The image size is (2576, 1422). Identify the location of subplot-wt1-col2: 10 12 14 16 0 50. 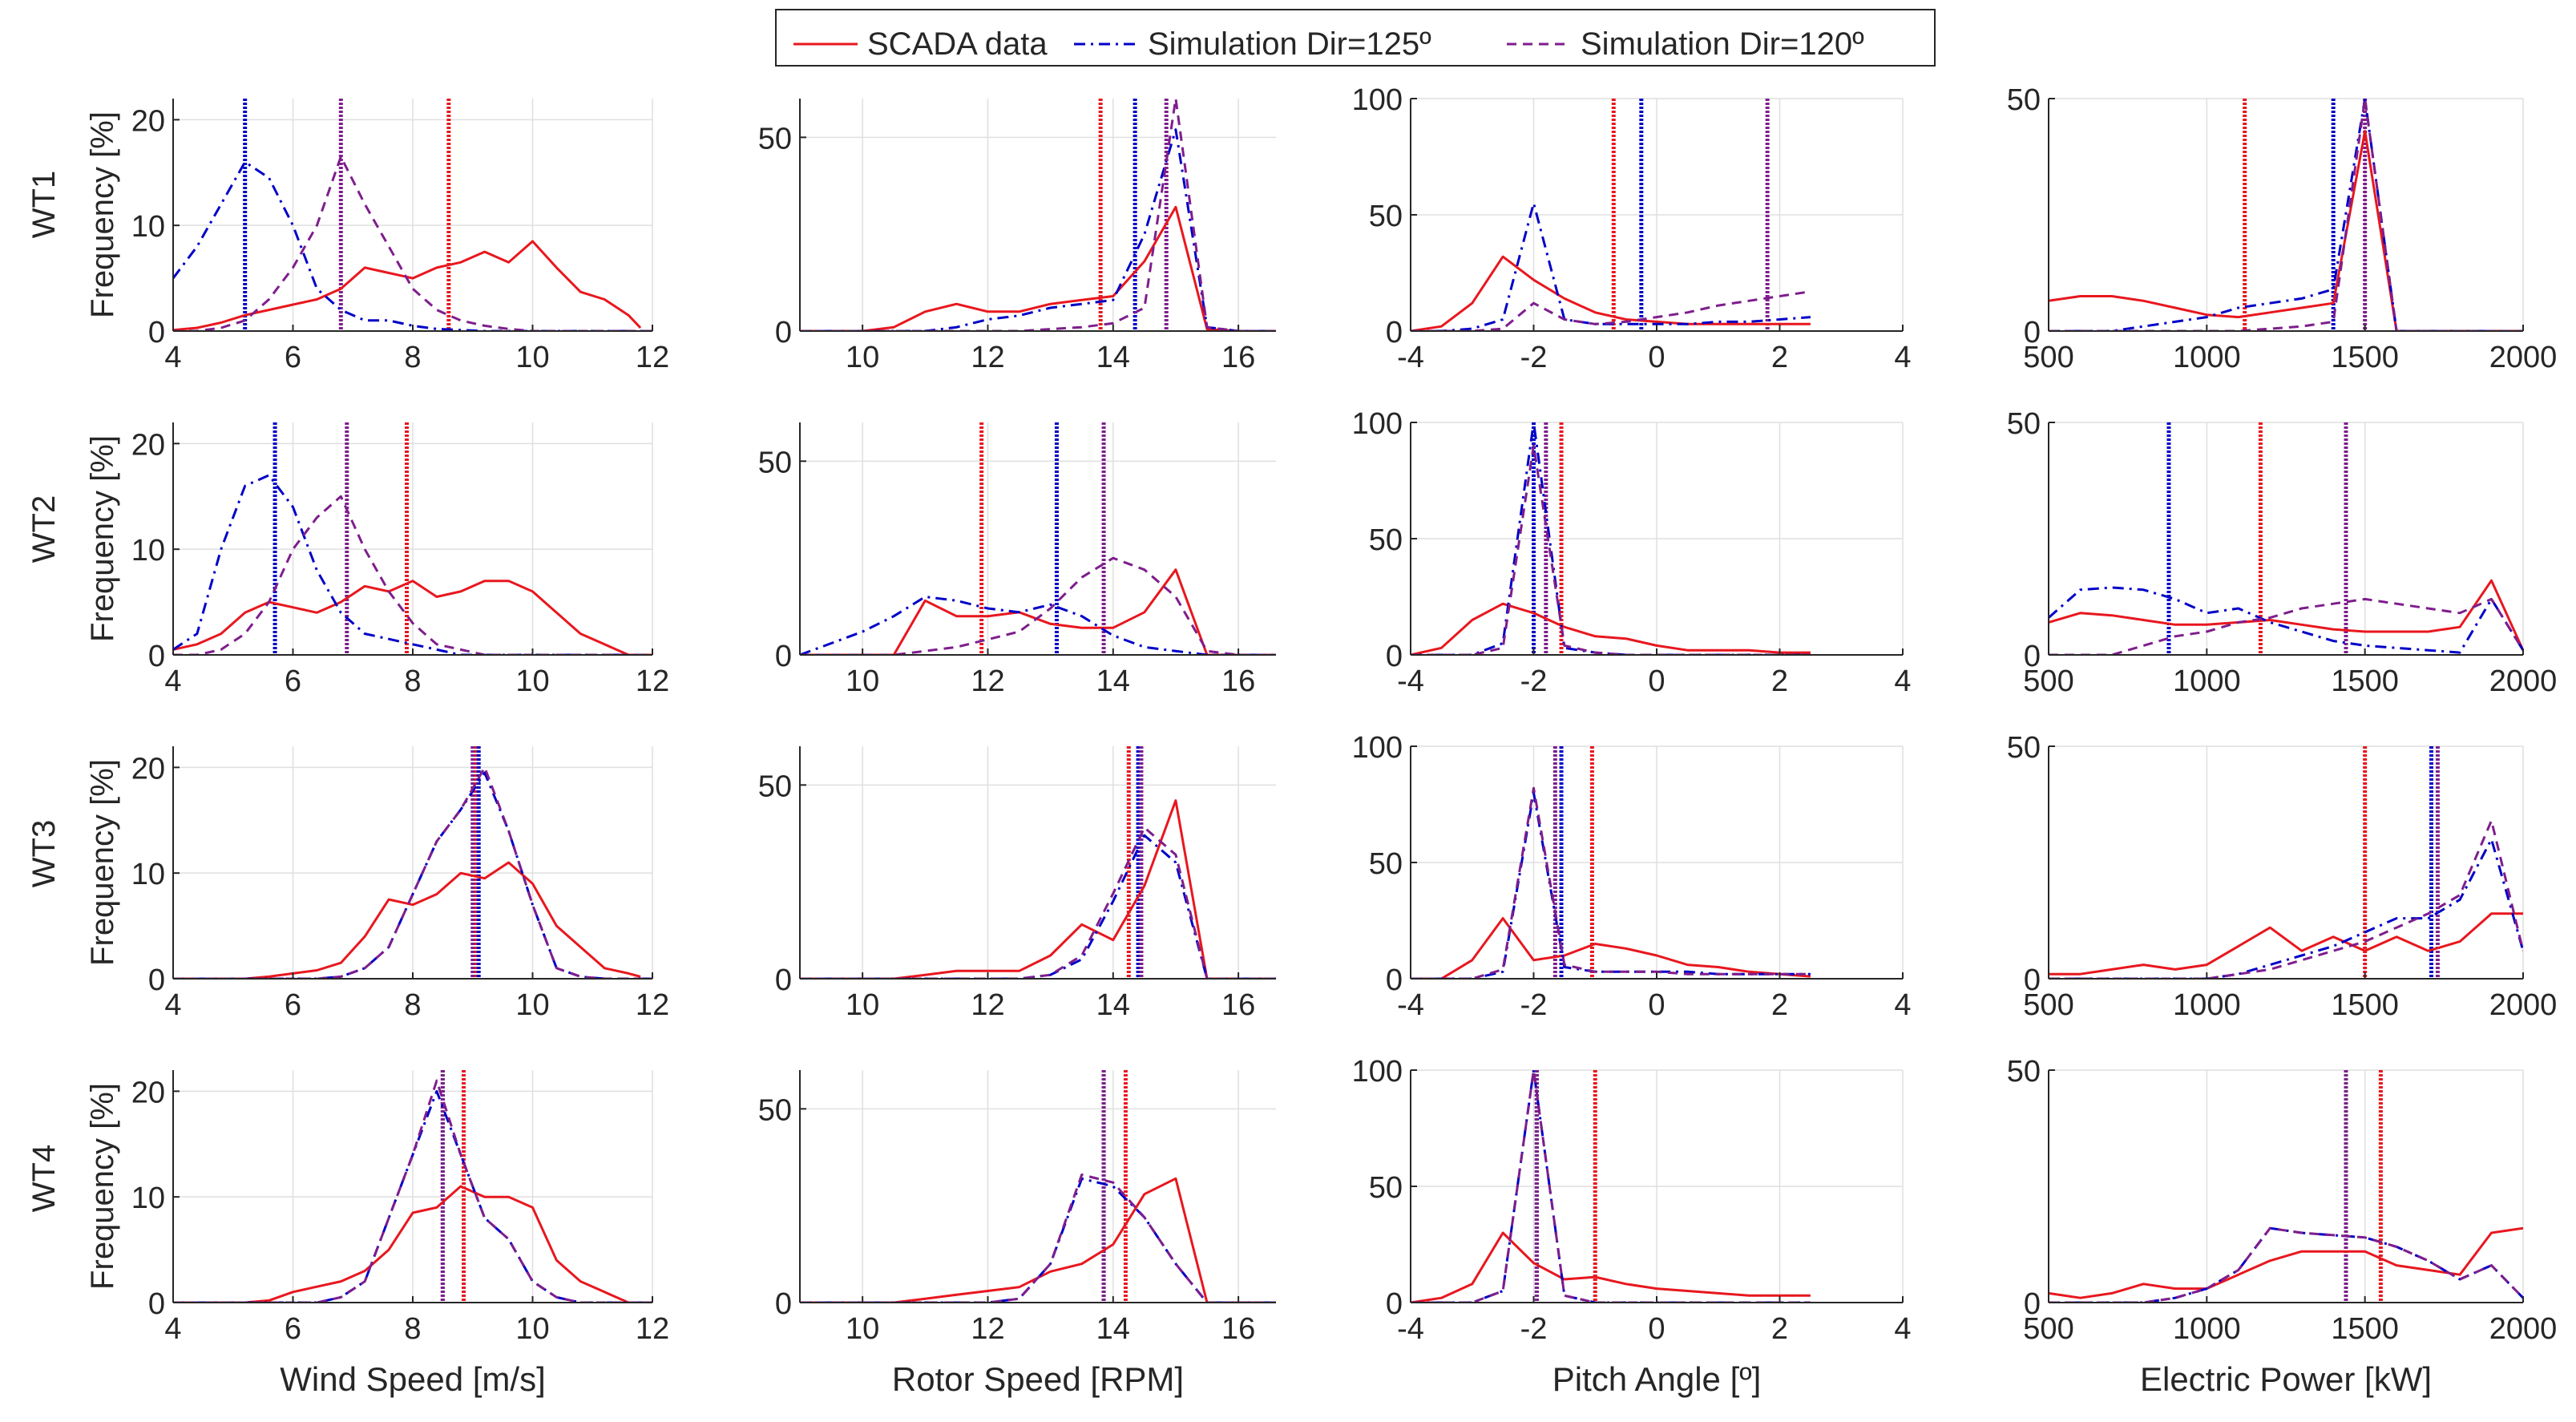
(1017, 236).